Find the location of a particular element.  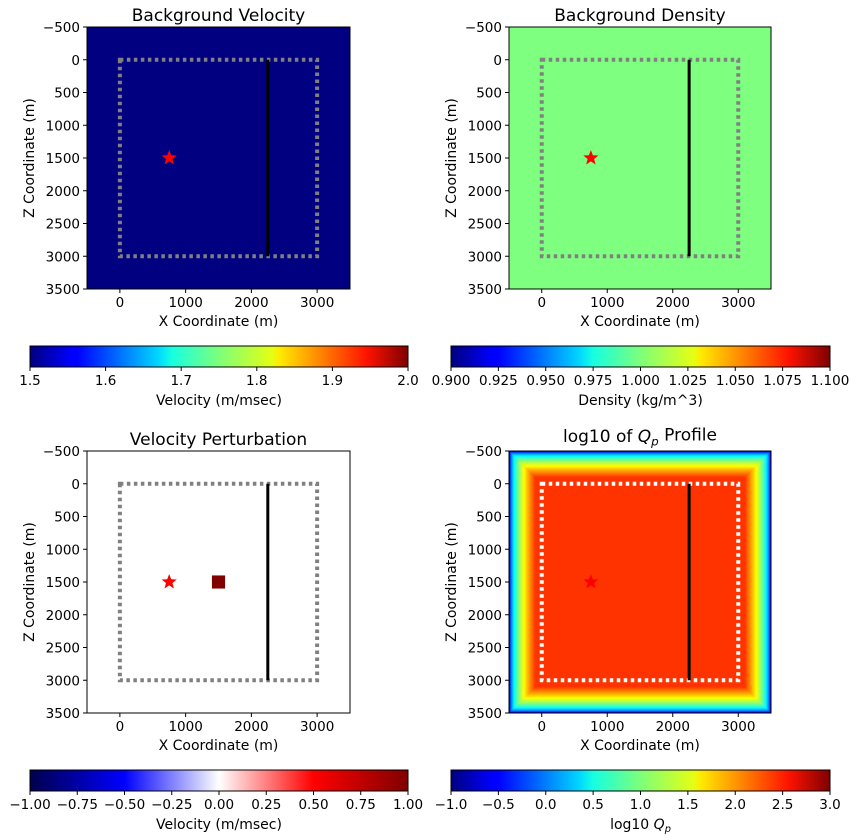

colorbar-tick-label: −0.25 is located at coordinates (171, 805).